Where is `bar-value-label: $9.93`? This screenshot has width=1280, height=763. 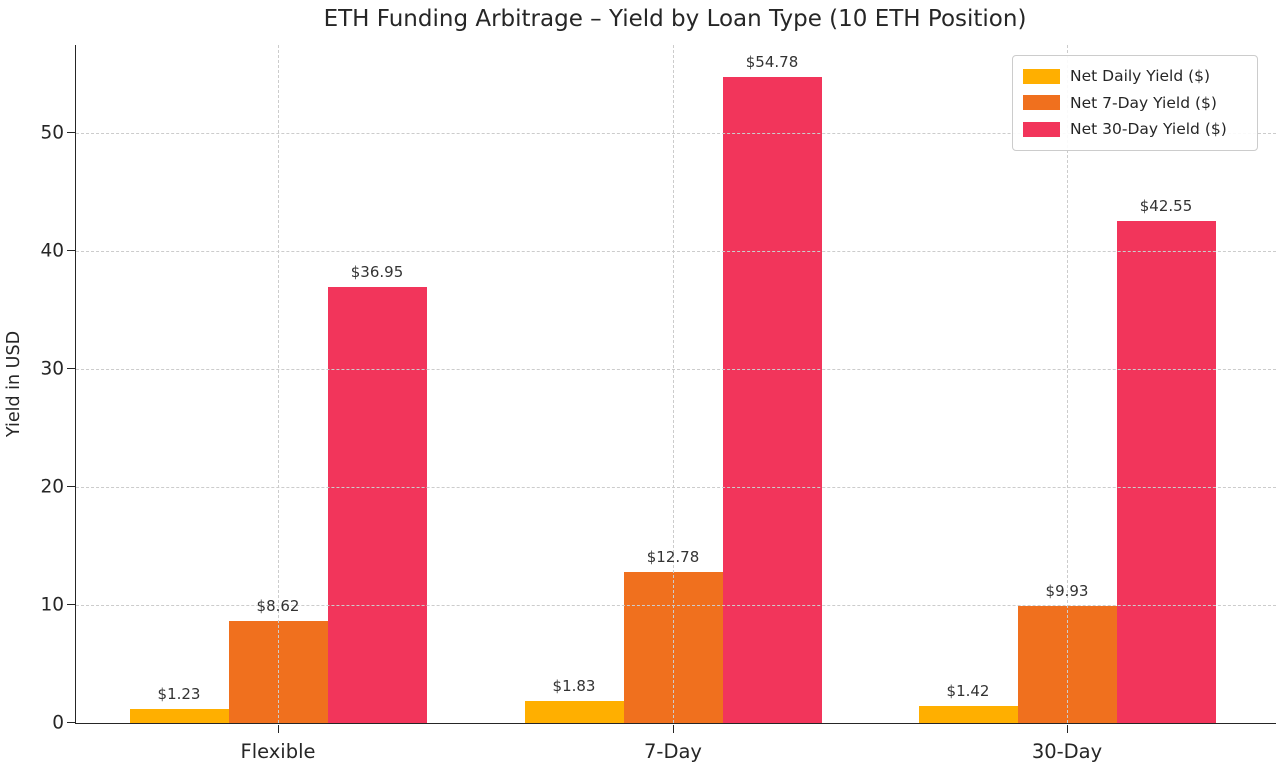
bar-value-label: $9.93 is located at coordinates (1067, 590).